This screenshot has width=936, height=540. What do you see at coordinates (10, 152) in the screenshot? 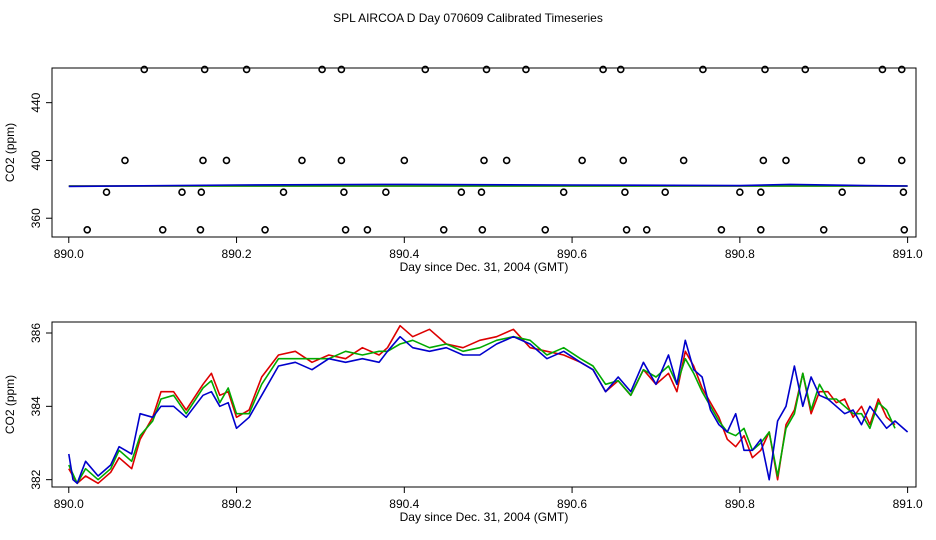
I see `top-y-axis-label: CO2 (ppm)` at bounding box center [10, 152].